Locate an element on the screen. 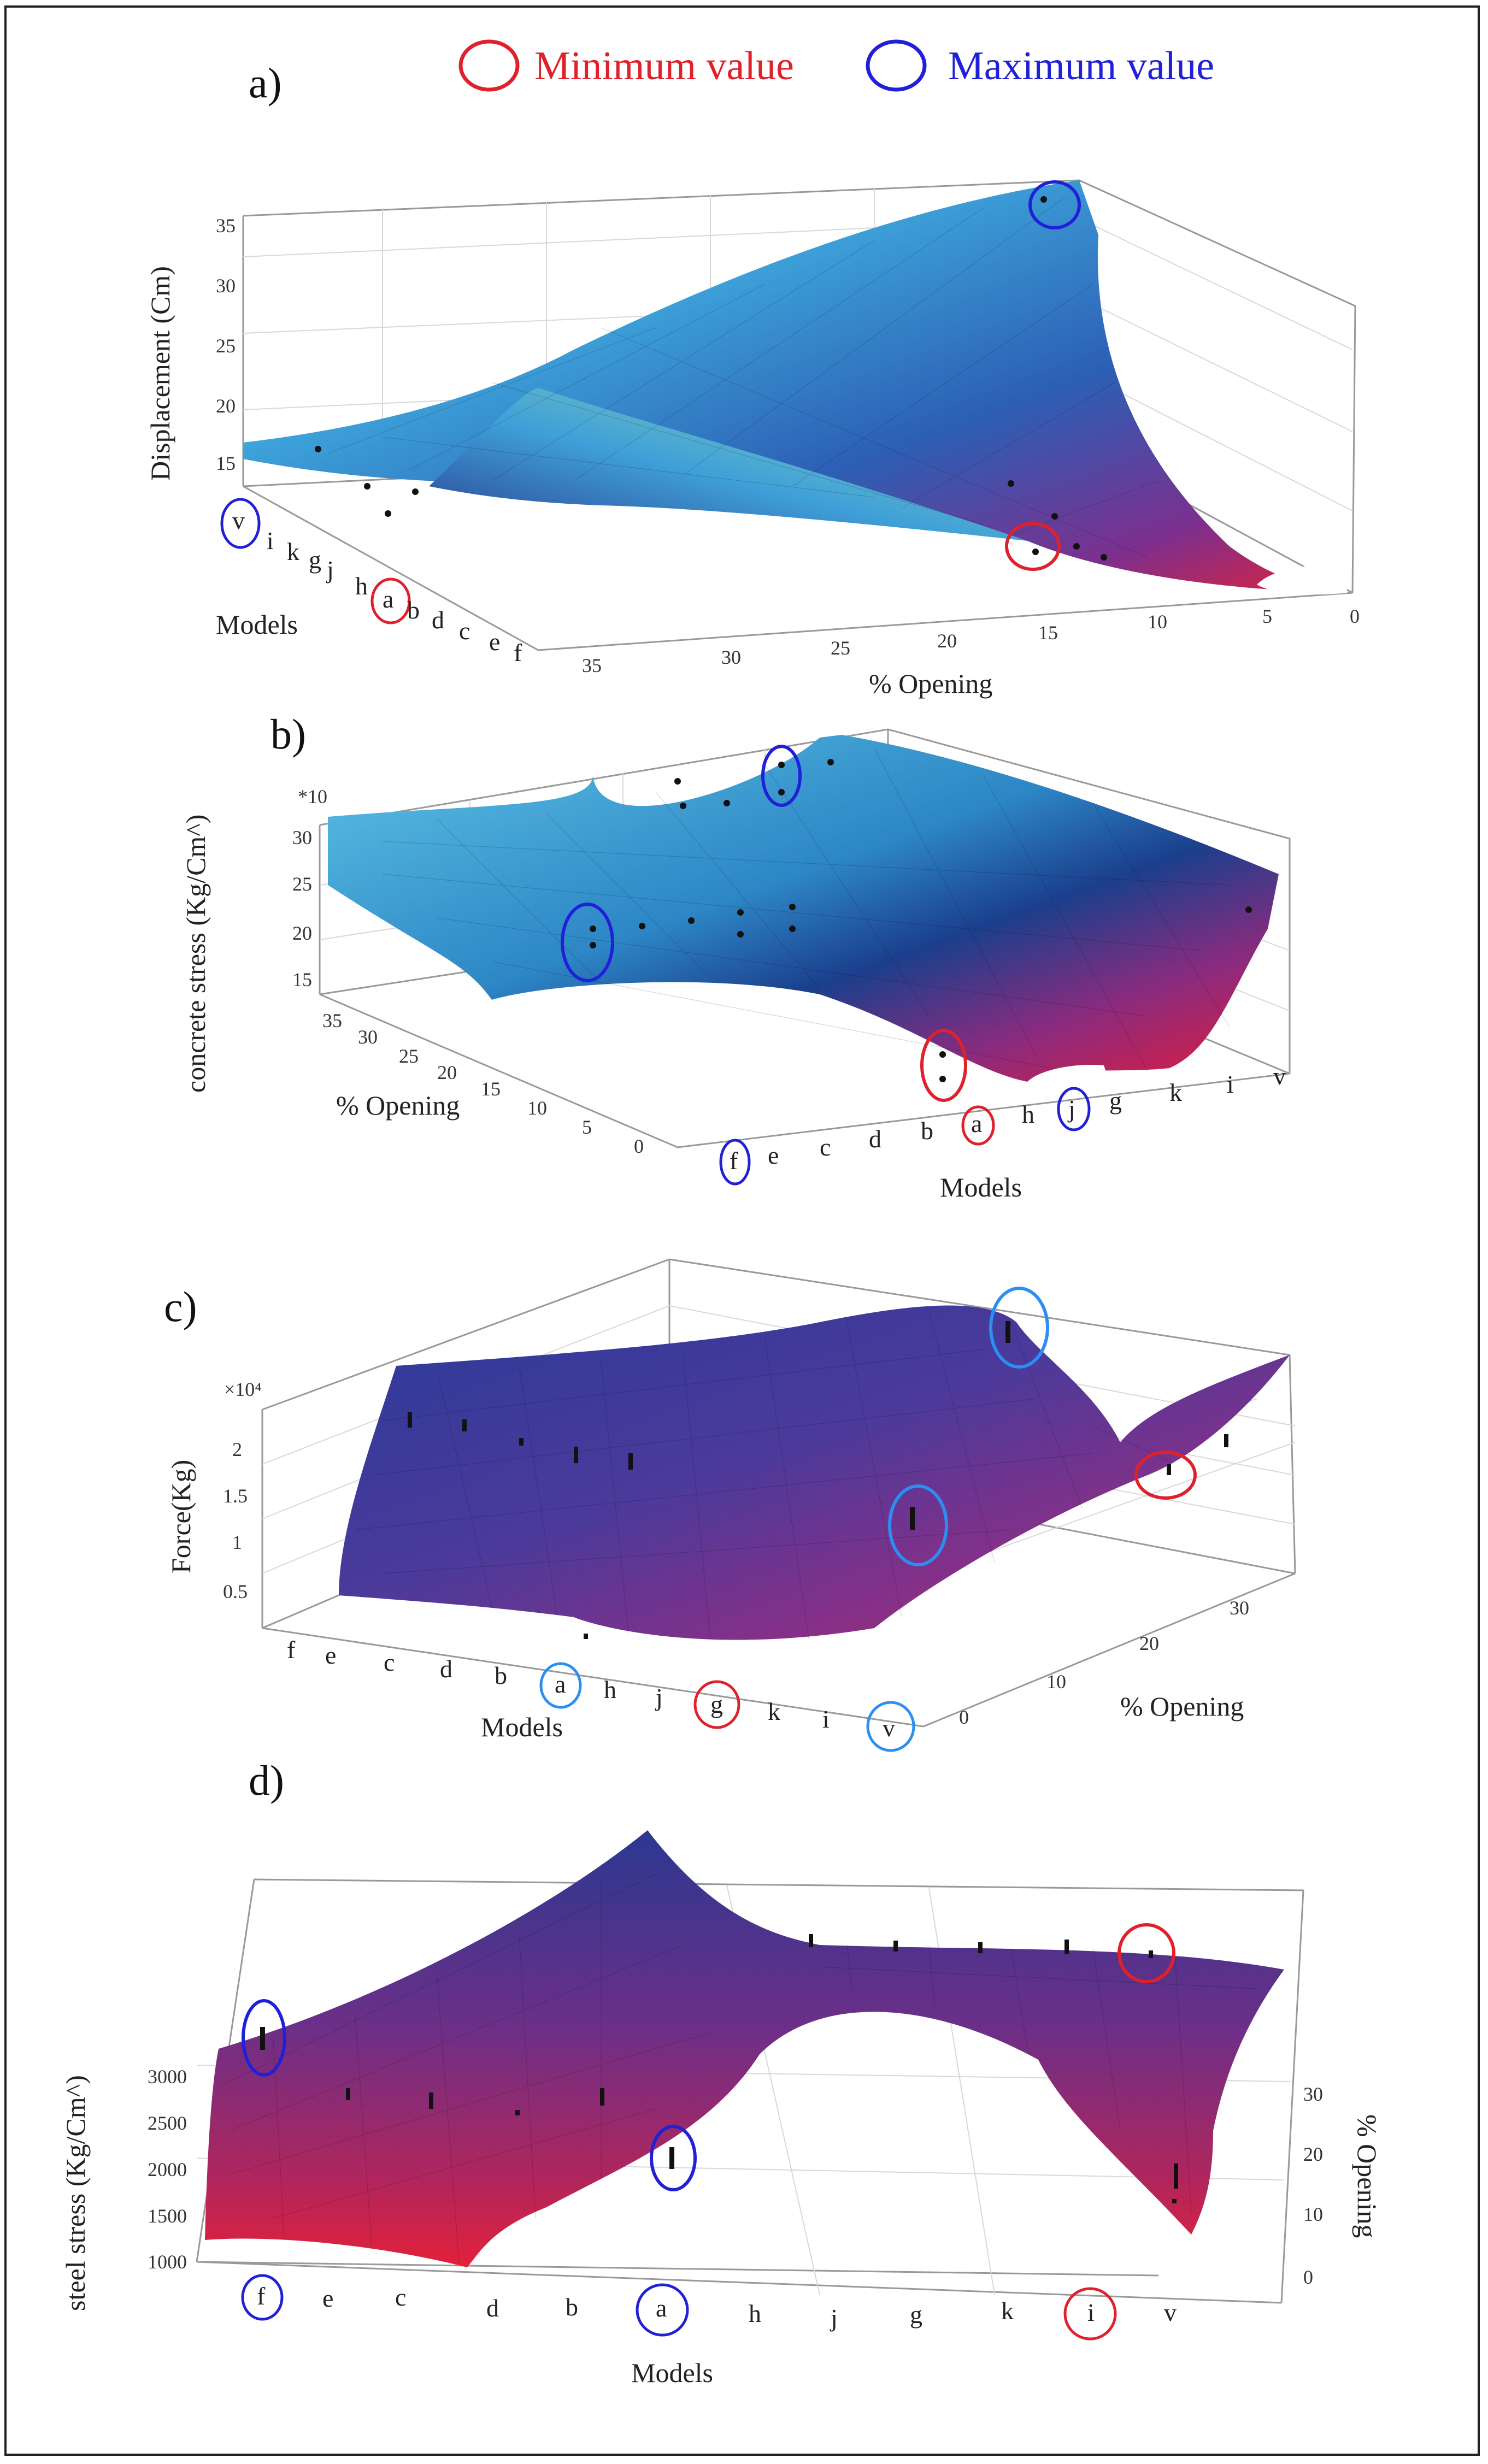 This screenshot has height=2464, width=1488. panel-c-label: c) is located at coordinates (181, 1306).